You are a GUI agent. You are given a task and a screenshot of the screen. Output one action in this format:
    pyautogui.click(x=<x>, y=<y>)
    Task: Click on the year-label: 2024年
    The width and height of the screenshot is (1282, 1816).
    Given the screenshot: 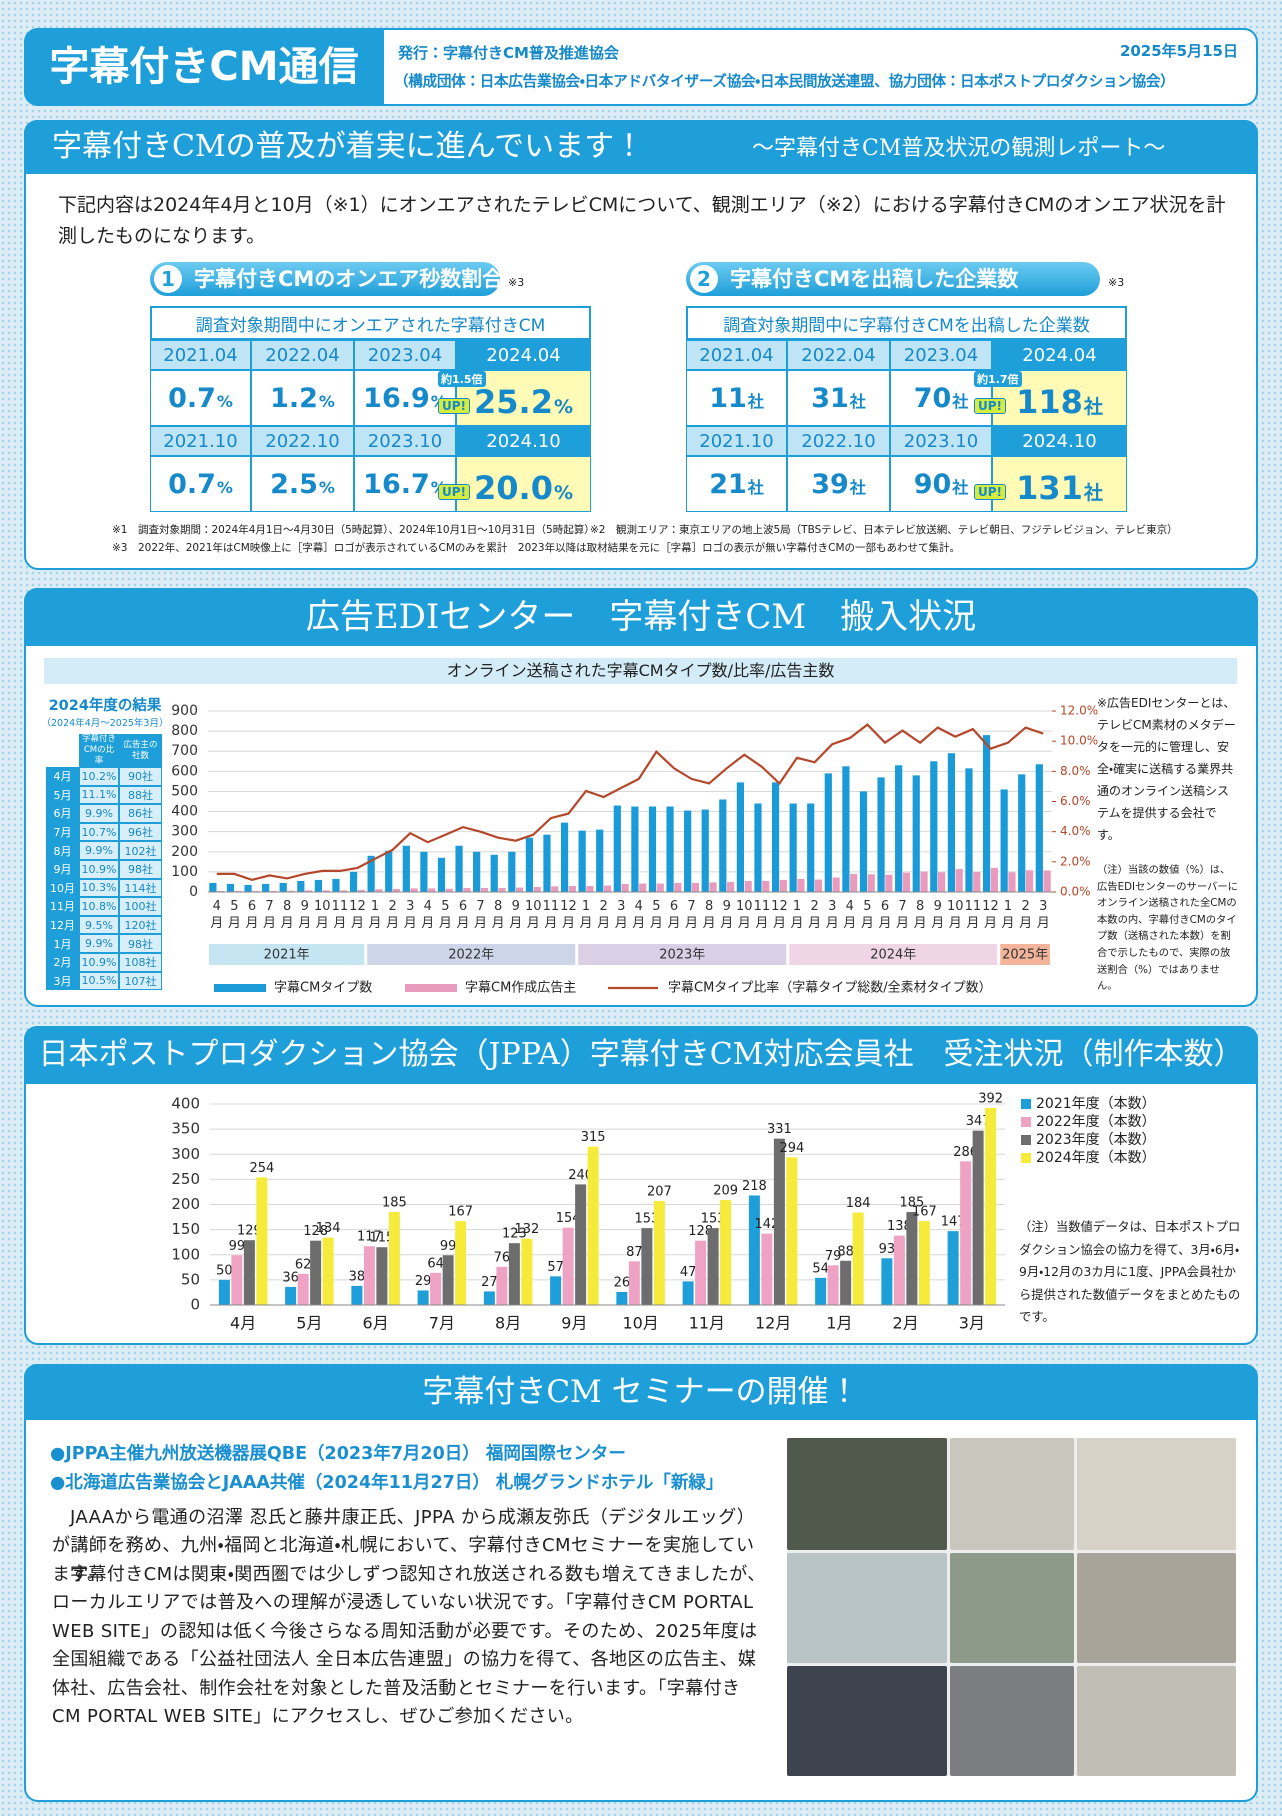 What is the action you would take?
    pyautogui.click(x=893, y=955)
    